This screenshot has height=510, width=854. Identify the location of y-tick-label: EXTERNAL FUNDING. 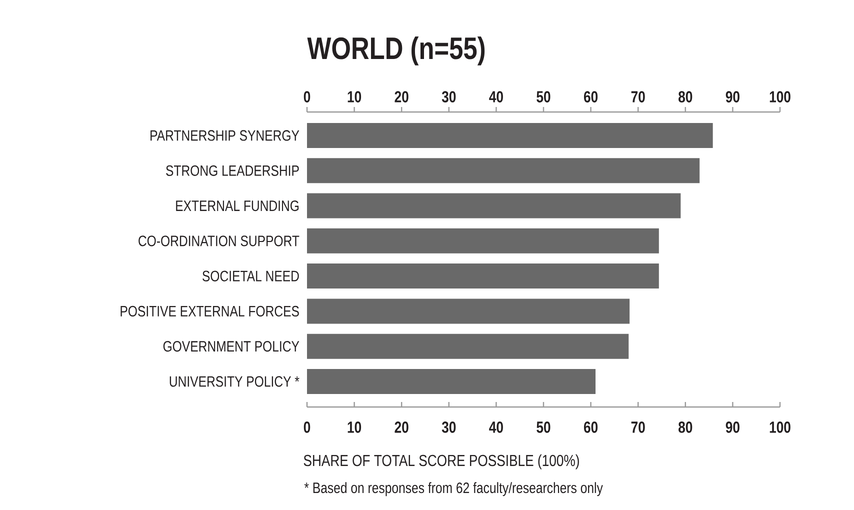
(237, 206).